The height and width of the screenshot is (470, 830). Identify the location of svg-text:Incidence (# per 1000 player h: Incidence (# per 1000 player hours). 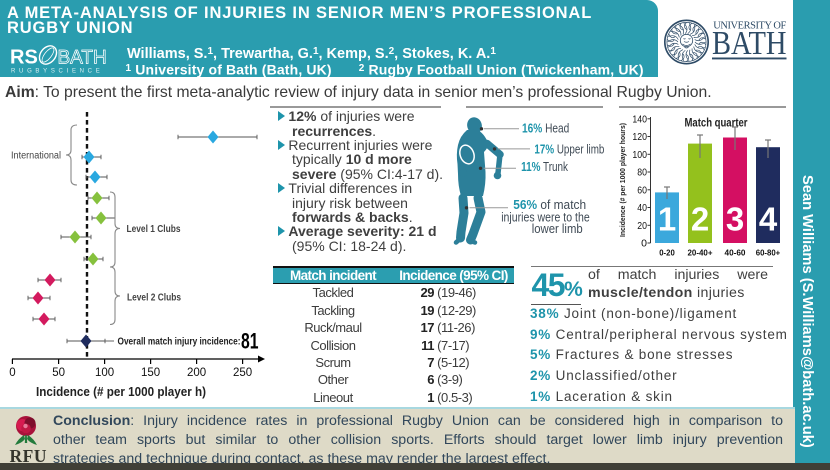
(622, 180).